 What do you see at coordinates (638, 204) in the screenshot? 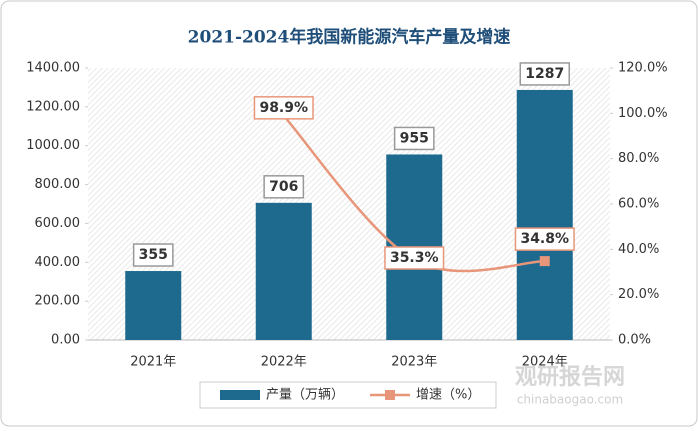
I see `y2-tick-label: 60.0%` at bounding box center [638, 204].